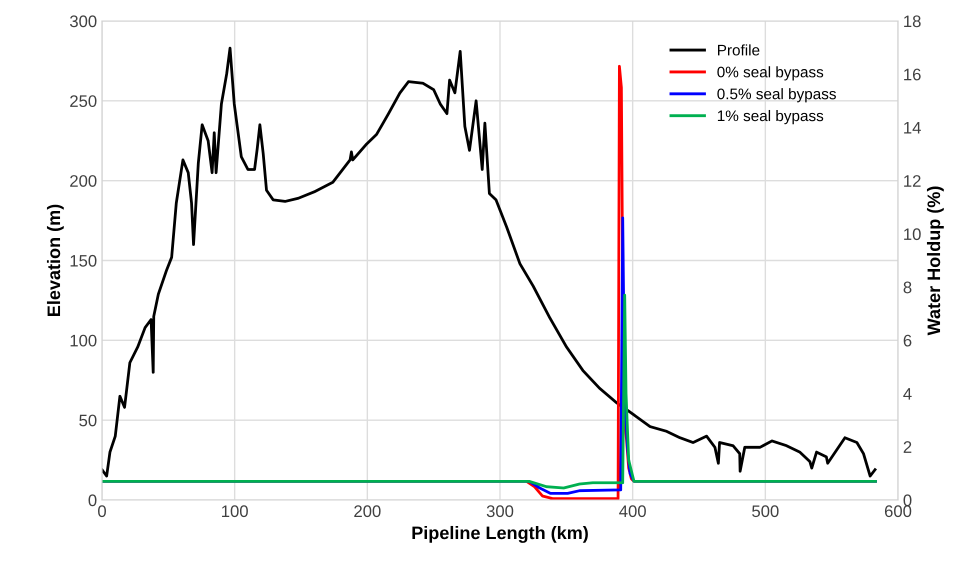 The height and width of the screenshot is (581, 971). What do you see at coordinates (739, 50) in the screenshot?
I see `legend-label: Profile` at bounding box center [739, 50].